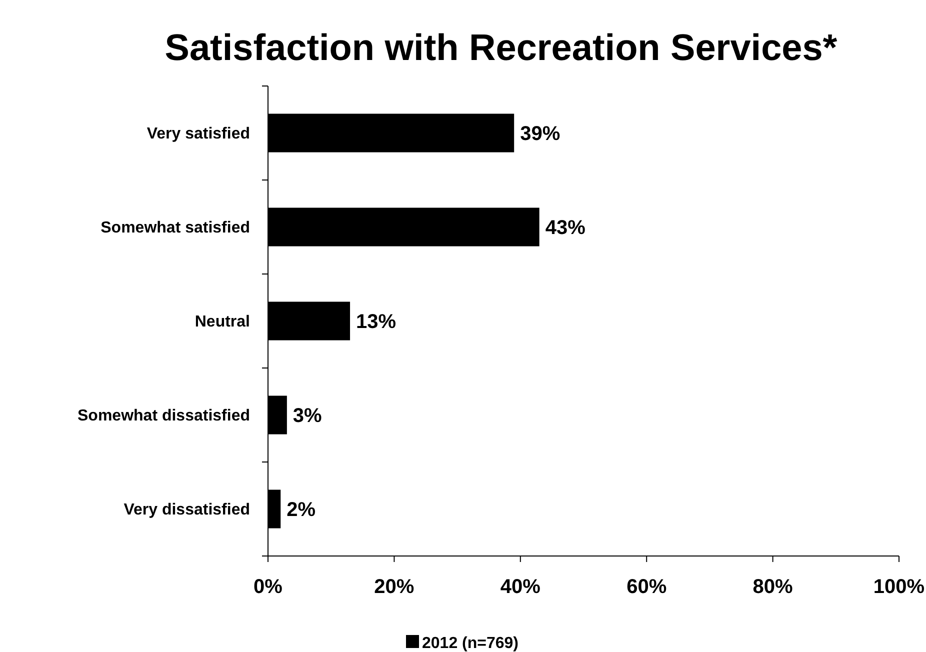 The image size is (926, 652). Describe the element at coordinates (187, 510) in the screenshot. I see `y-tick-label: Very dissatisfied` at that location.